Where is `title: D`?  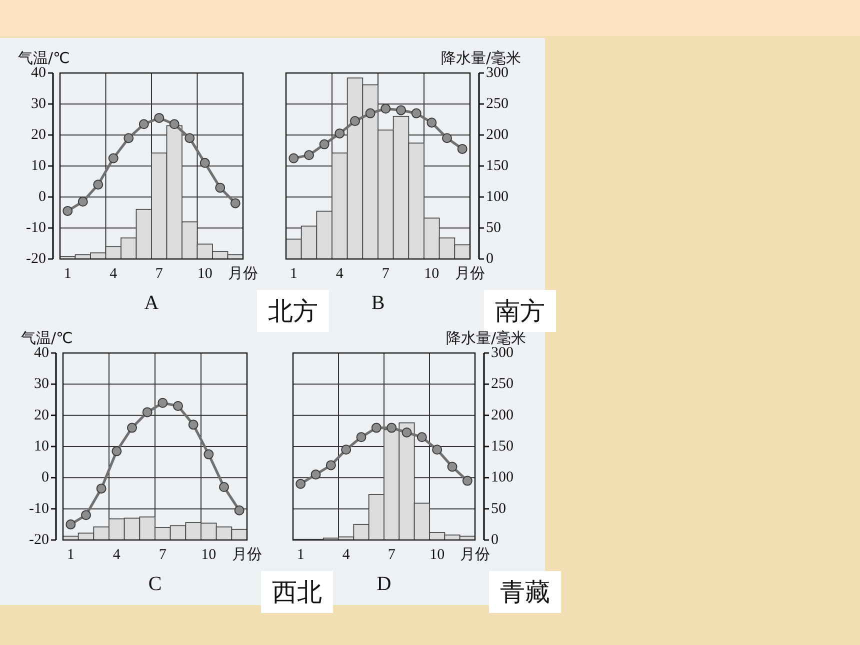 title: D is located at coordinates (384, 584).